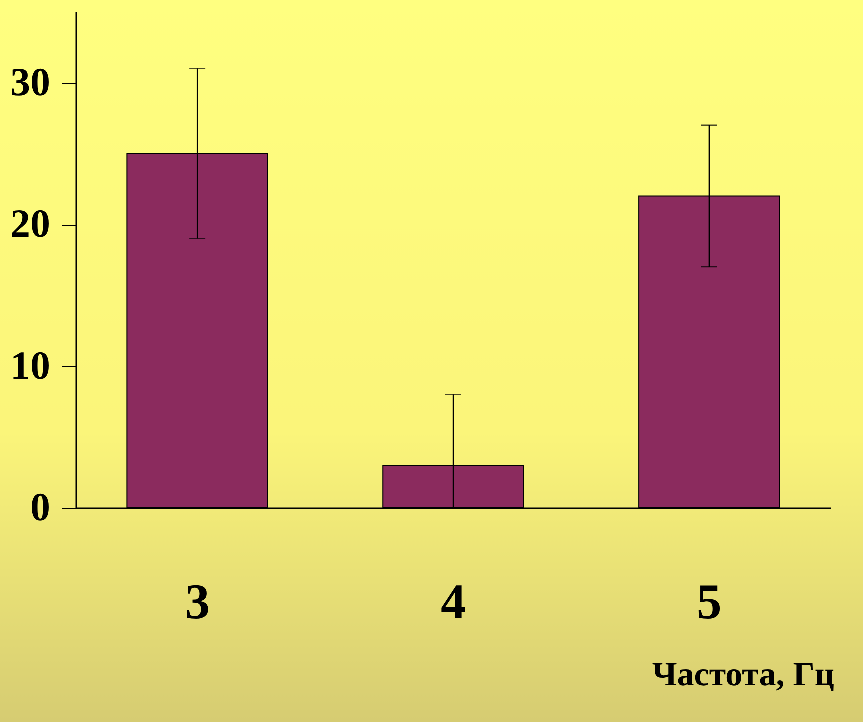 Image resolution: width=863 pixels, height=722 pixels. I want to click on x-tick-label: 4, so click(453, 602).